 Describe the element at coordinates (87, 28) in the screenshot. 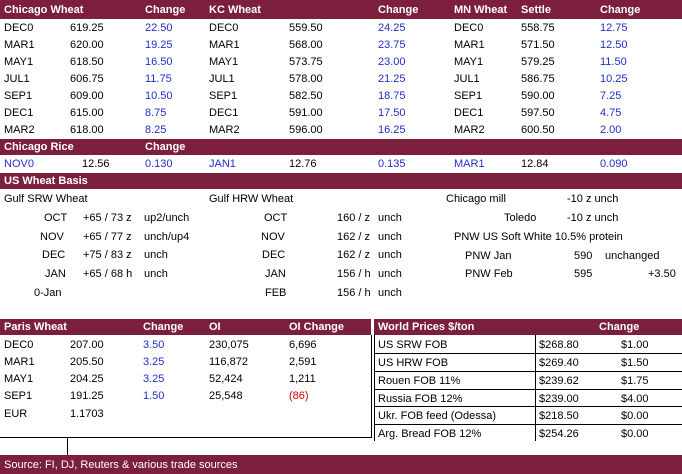

I see `chicago-price: 619.25` at that location.